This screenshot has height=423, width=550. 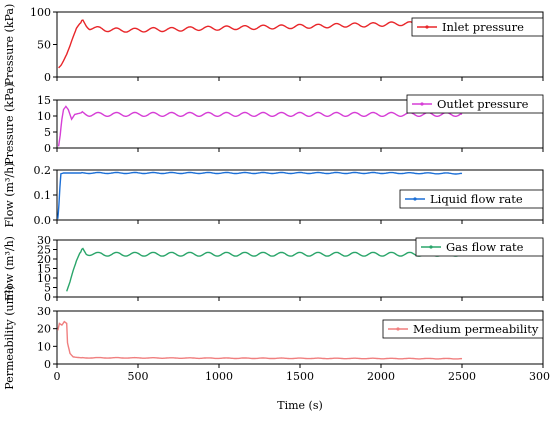 I want to click on legend-label: Liquid flow rate, so click(x=476, y=199).